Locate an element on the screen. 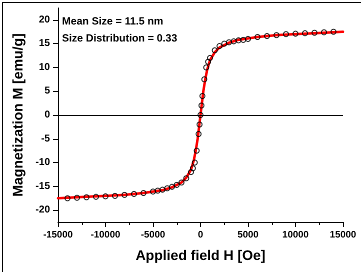 This screenshot has width=361, height=272. x-axis-title: Applied field H [Oe] is located at coordinates (201, 255).